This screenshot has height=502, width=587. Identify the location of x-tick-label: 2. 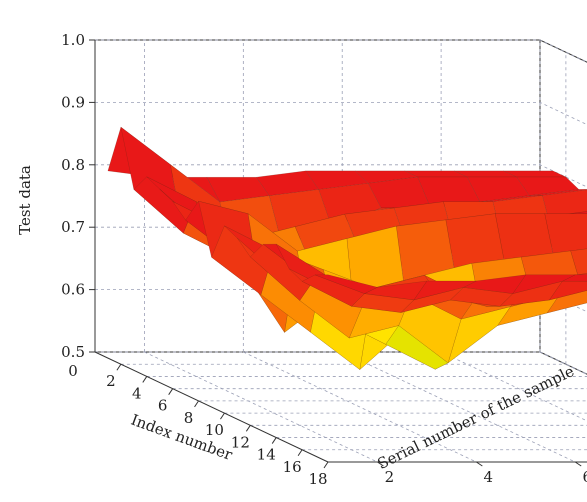
(111, 381).